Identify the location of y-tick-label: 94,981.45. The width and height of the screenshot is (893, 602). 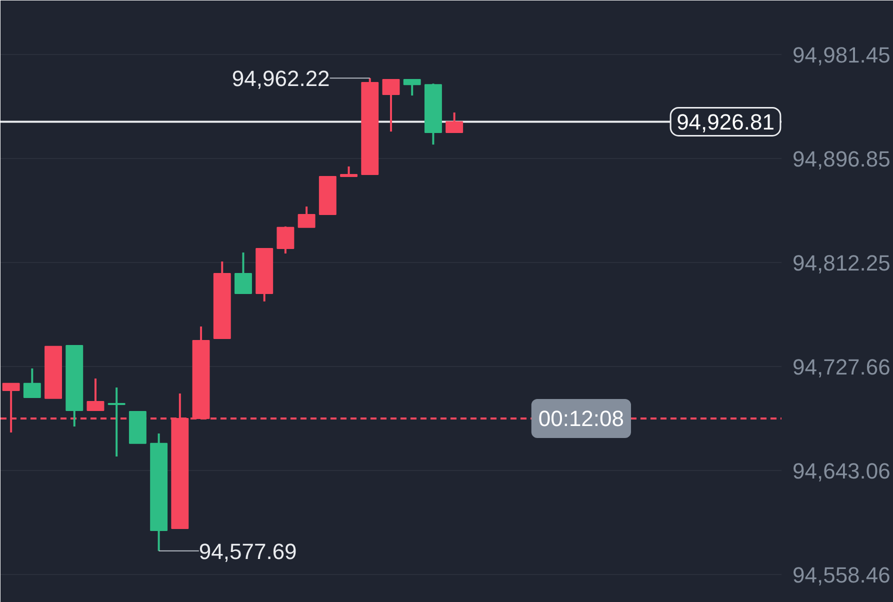
(841, 55).